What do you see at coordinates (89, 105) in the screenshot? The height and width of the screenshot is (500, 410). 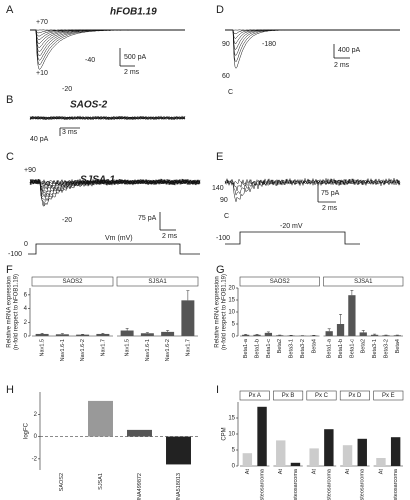 I see `panel-title: SAOS-2` at bounding box center [89, 105].